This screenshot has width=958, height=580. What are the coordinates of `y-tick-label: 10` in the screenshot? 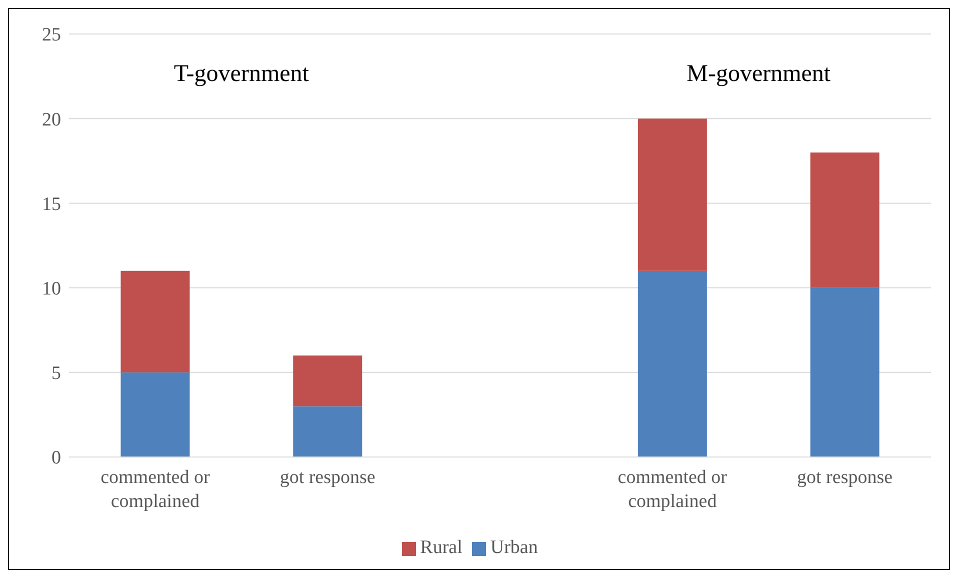 It's located at (51, 289).